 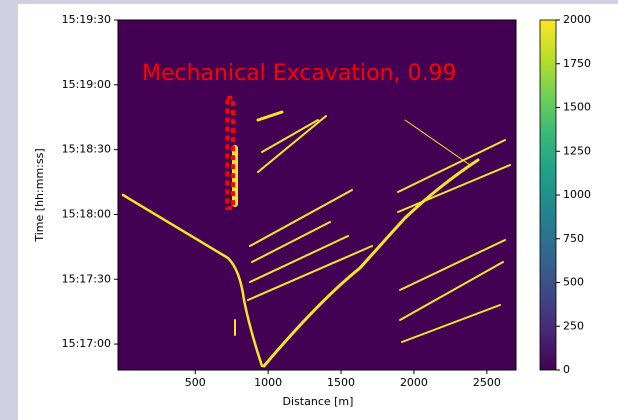 What do you see at coordinates (573, 282) in the screenshot?
I see `colorbar-tick-label: 500` at bounding box center [573, 282].